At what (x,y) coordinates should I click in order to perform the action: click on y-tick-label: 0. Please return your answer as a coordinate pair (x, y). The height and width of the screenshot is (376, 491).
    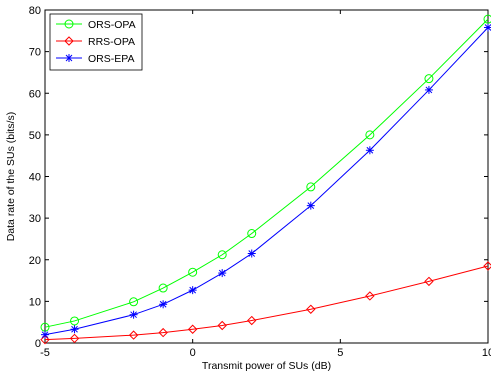
    Looking at the image, I should click on (38, 344).